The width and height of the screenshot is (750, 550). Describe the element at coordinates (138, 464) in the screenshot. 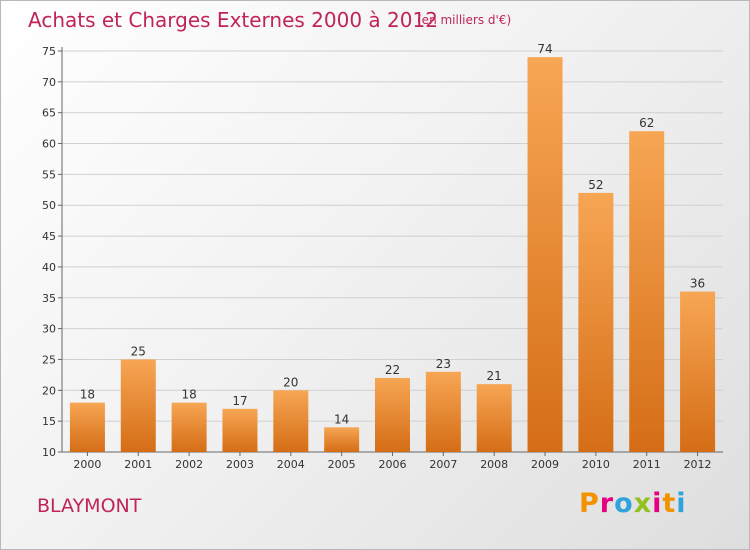

I see `x-tick-label: 2001` at that location.